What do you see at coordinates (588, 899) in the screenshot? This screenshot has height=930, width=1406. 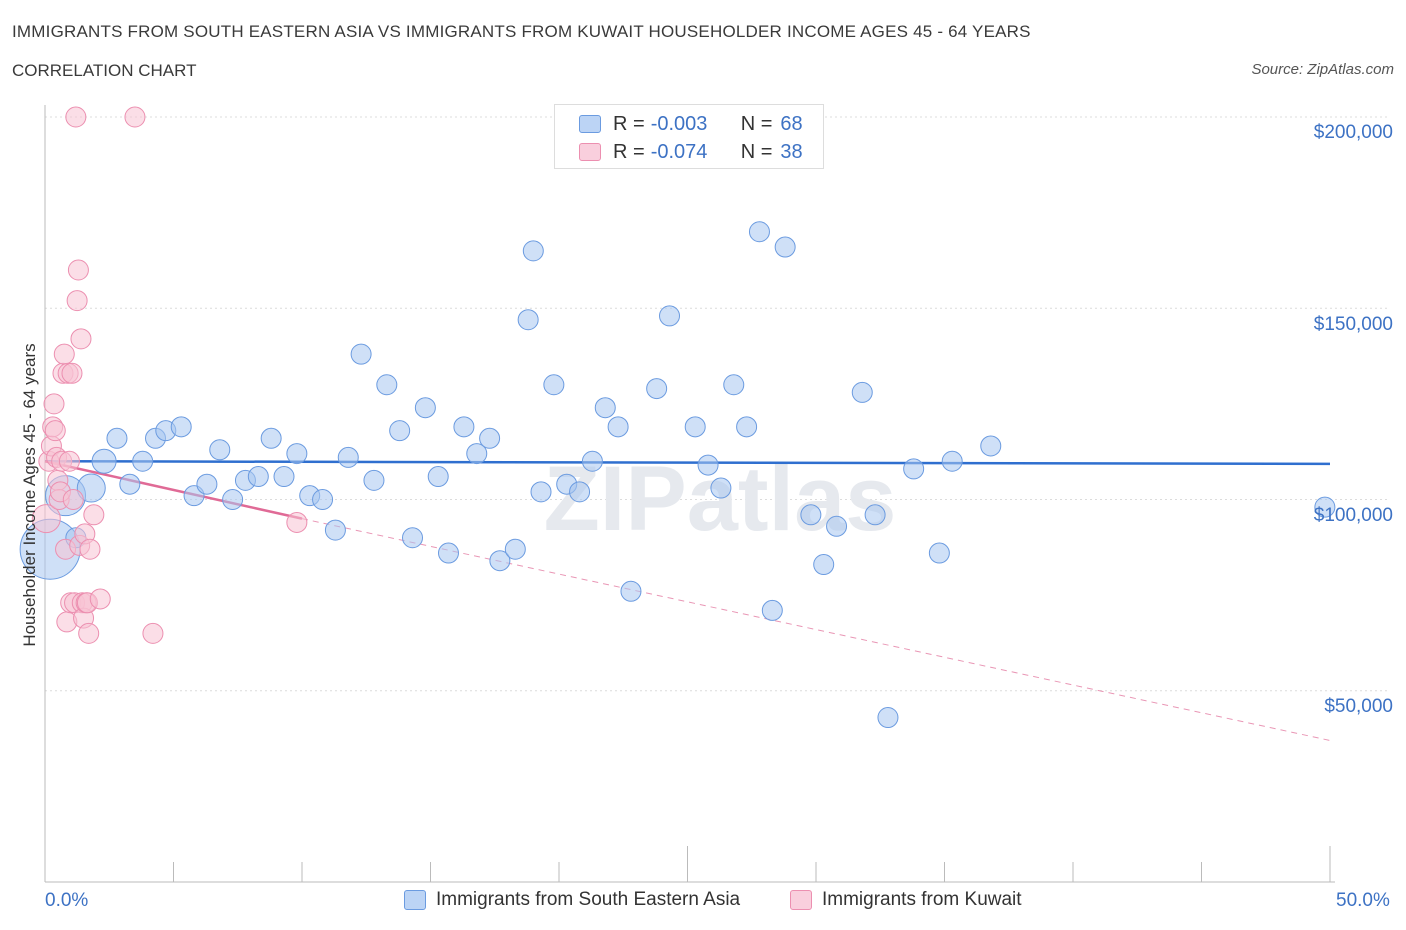 I see `legend-series-label: Immigrants from South Eastern Asia` at bounding box center [588, 899].